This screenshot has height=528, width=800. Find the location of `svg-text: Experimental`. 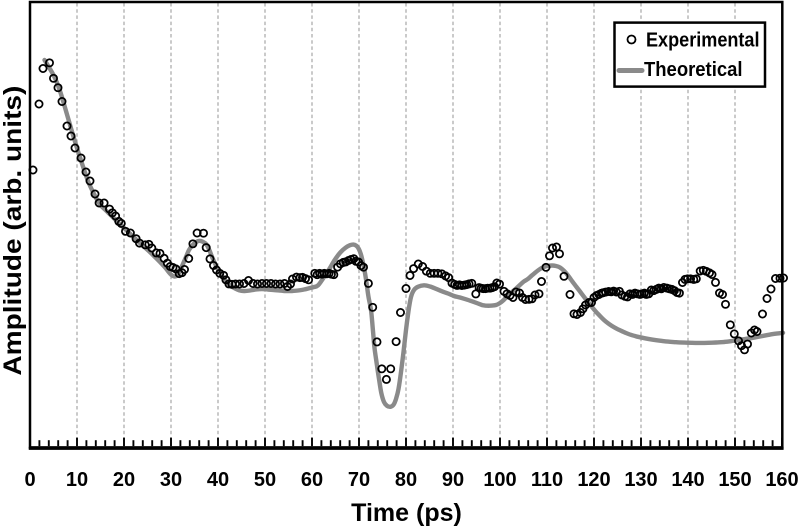

svg-text: Experimental is located at coordinates (703, 40).